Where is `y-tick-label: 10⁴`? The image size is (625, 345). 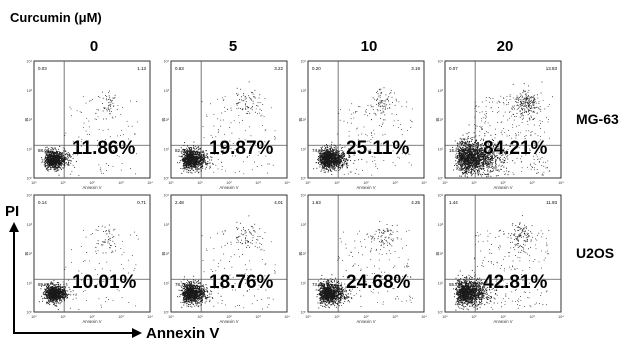
y-tick-label: 10⁴ is located at coordinates (29, 62).